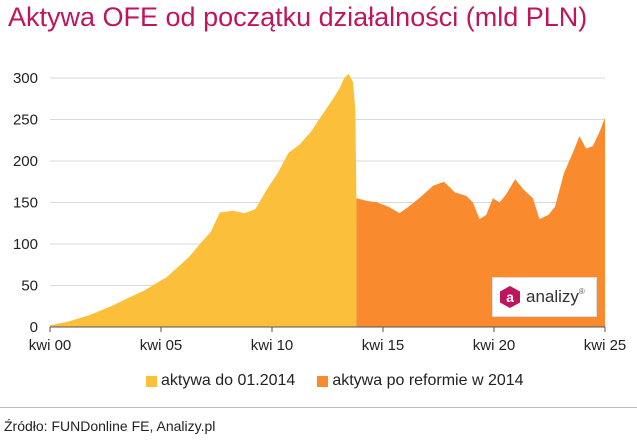  Describe the element at coordinates (34, 327) in the screenshot. I see `y-tick-label: 0` at that location.